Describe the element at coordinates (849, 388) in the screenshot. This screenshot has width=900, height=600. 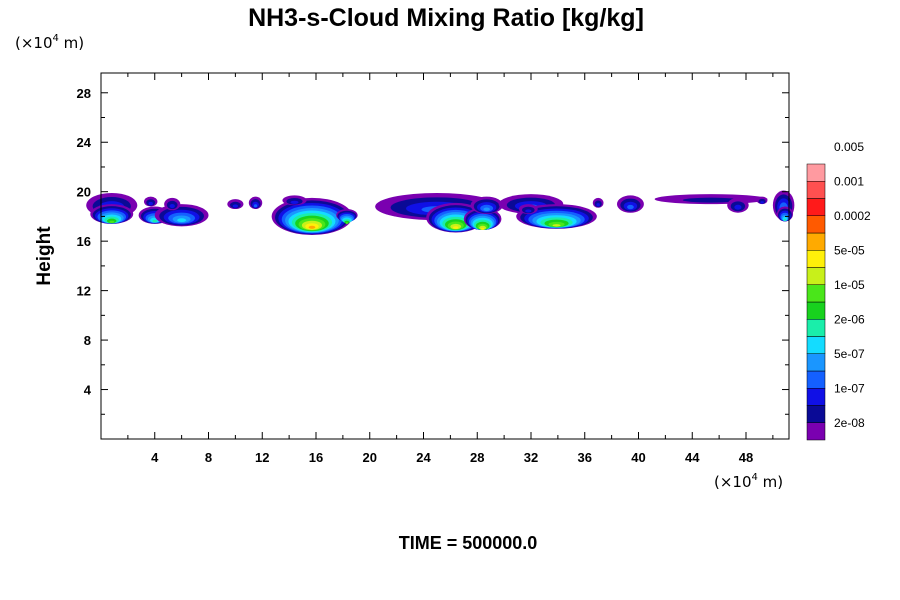
I see `colorbar-label: 1e-07` at that location.